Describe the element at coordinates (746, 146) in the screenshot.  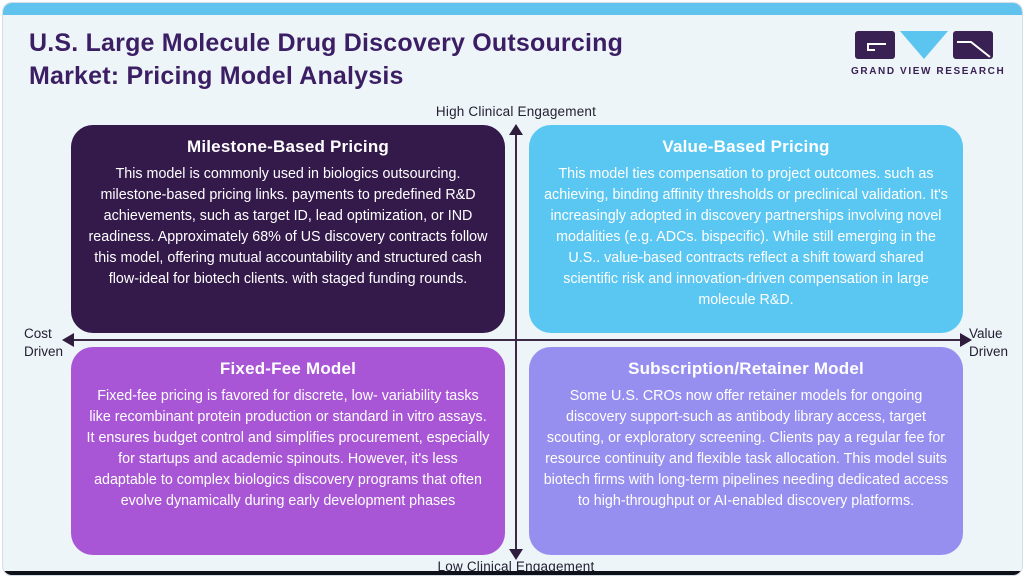
I see `quadrant-title: Value-Based Pricing` at that location.